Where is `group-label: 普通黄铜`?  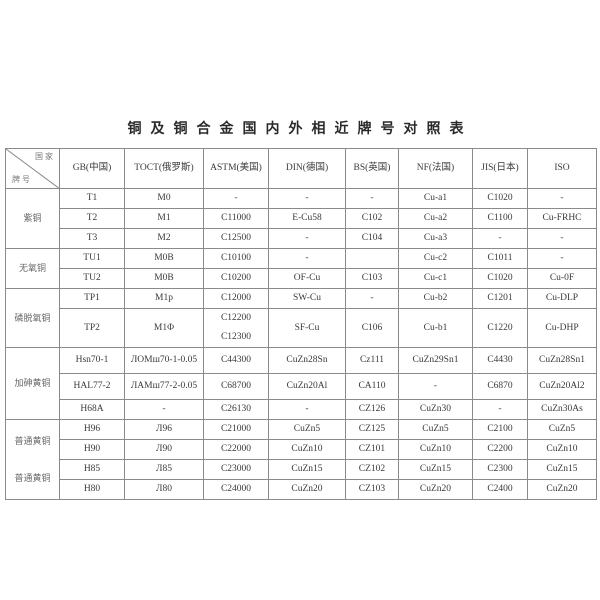
group-label: 普通黄铜 is located at coordinates (32, 440).